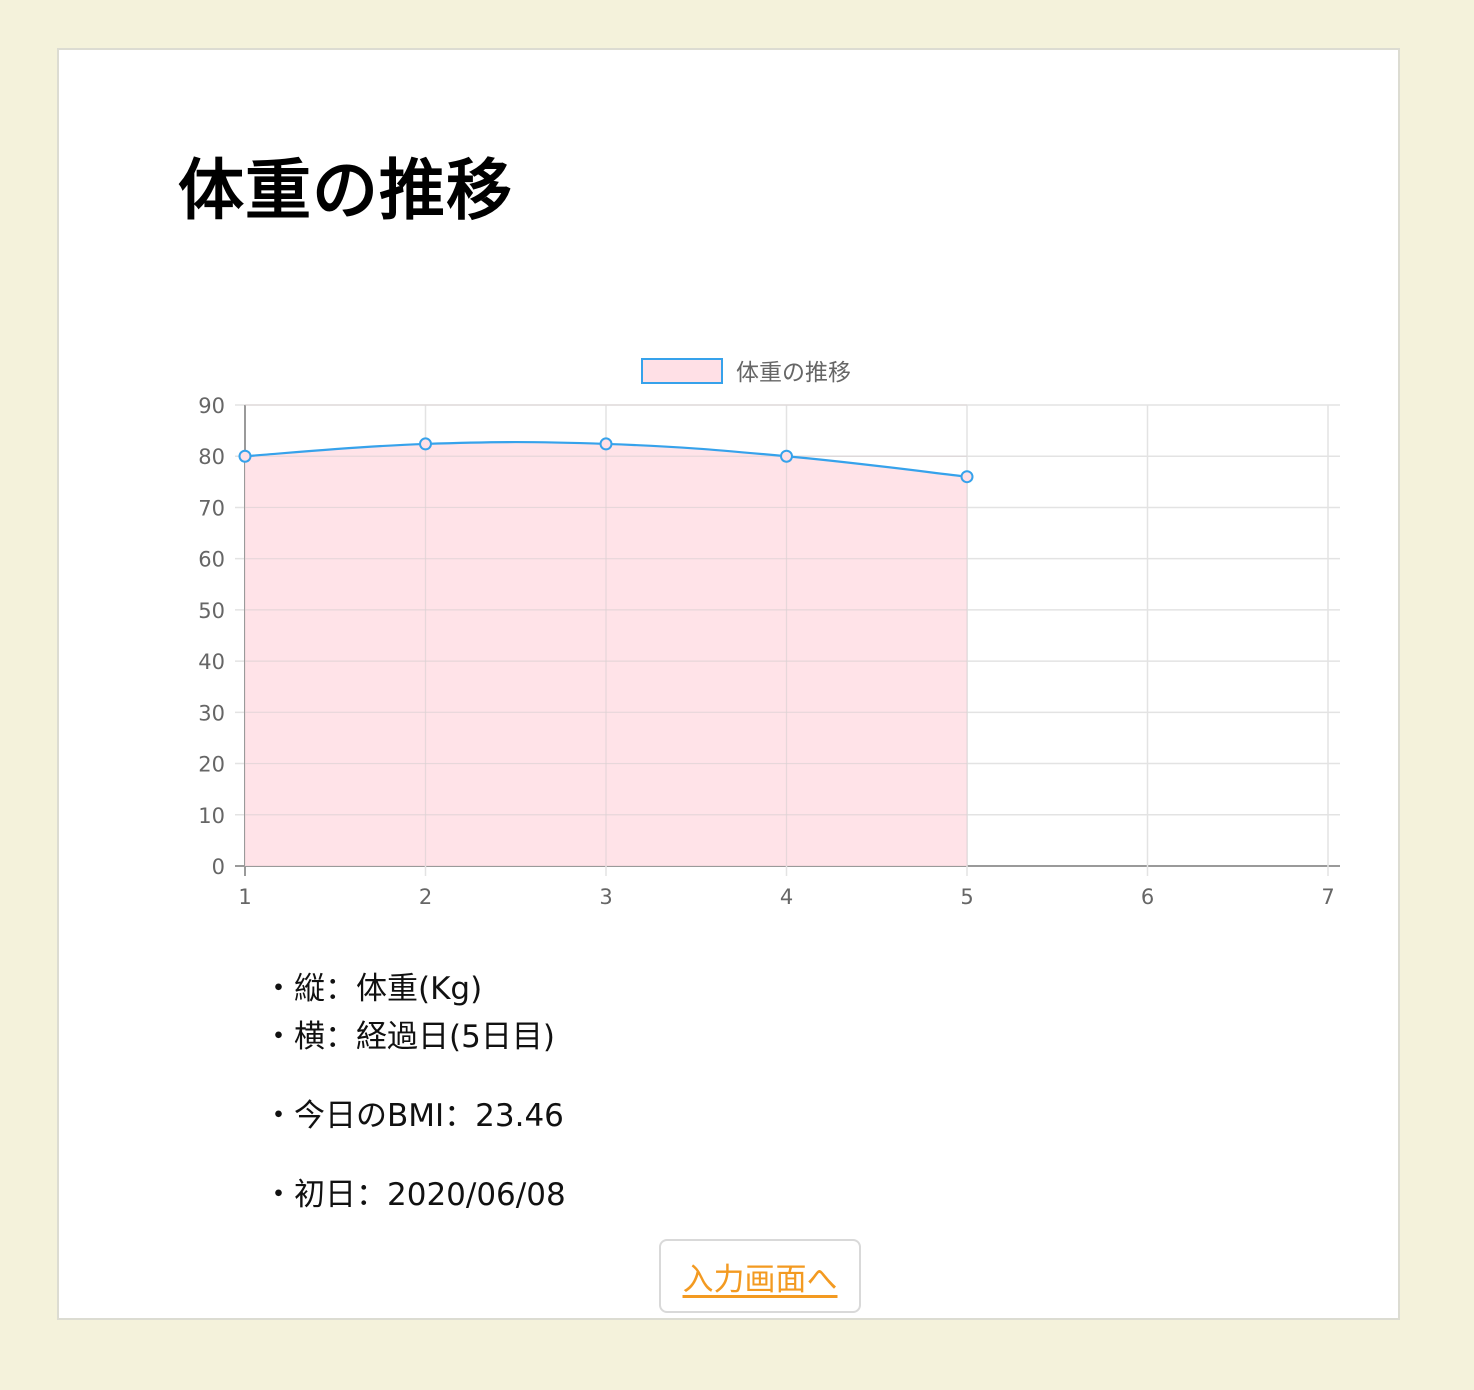 The width and height of the screenshot is (1474, 1390). Describe the element at coordinates (413, 1116) in the screenshot. I see `bmi-note: ・今日のBMI：23.46` at that location.